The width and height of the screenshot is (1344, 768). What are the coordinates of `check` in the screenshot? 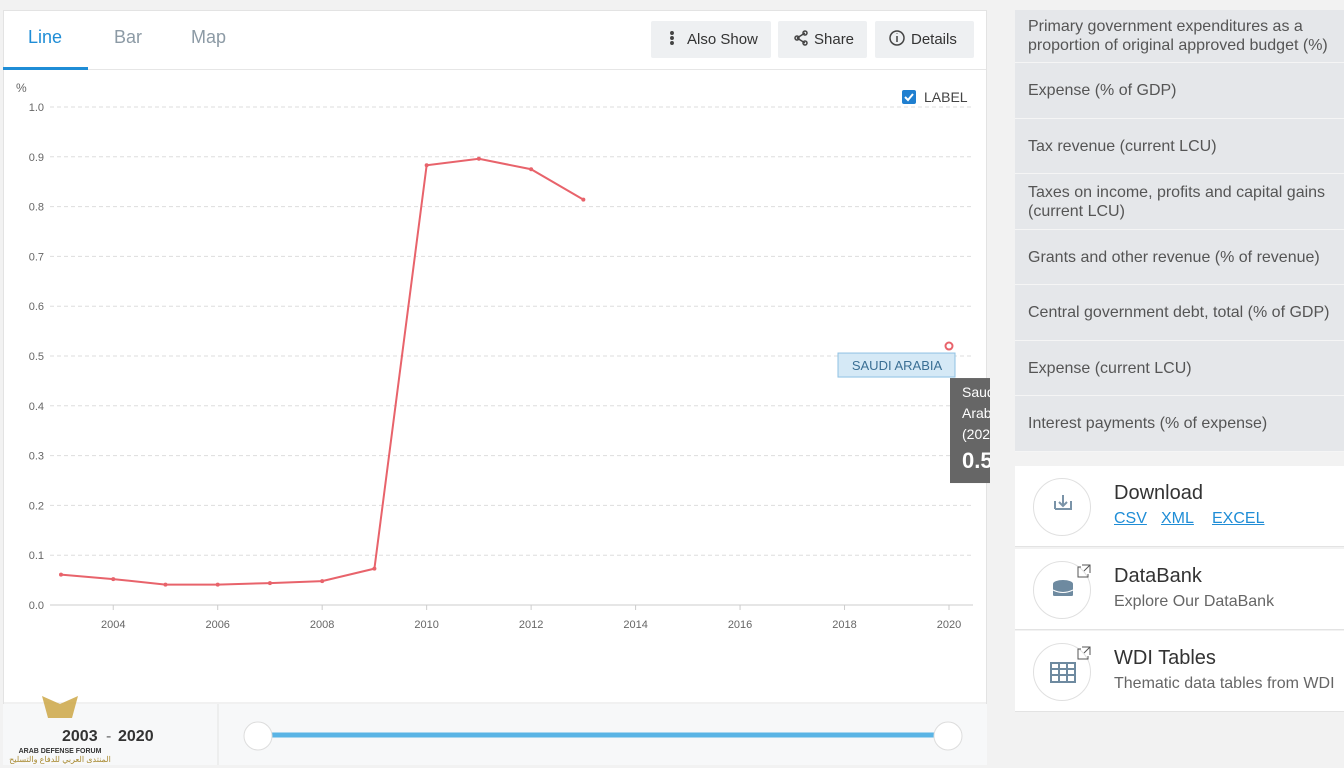 It's located at (909, 97).